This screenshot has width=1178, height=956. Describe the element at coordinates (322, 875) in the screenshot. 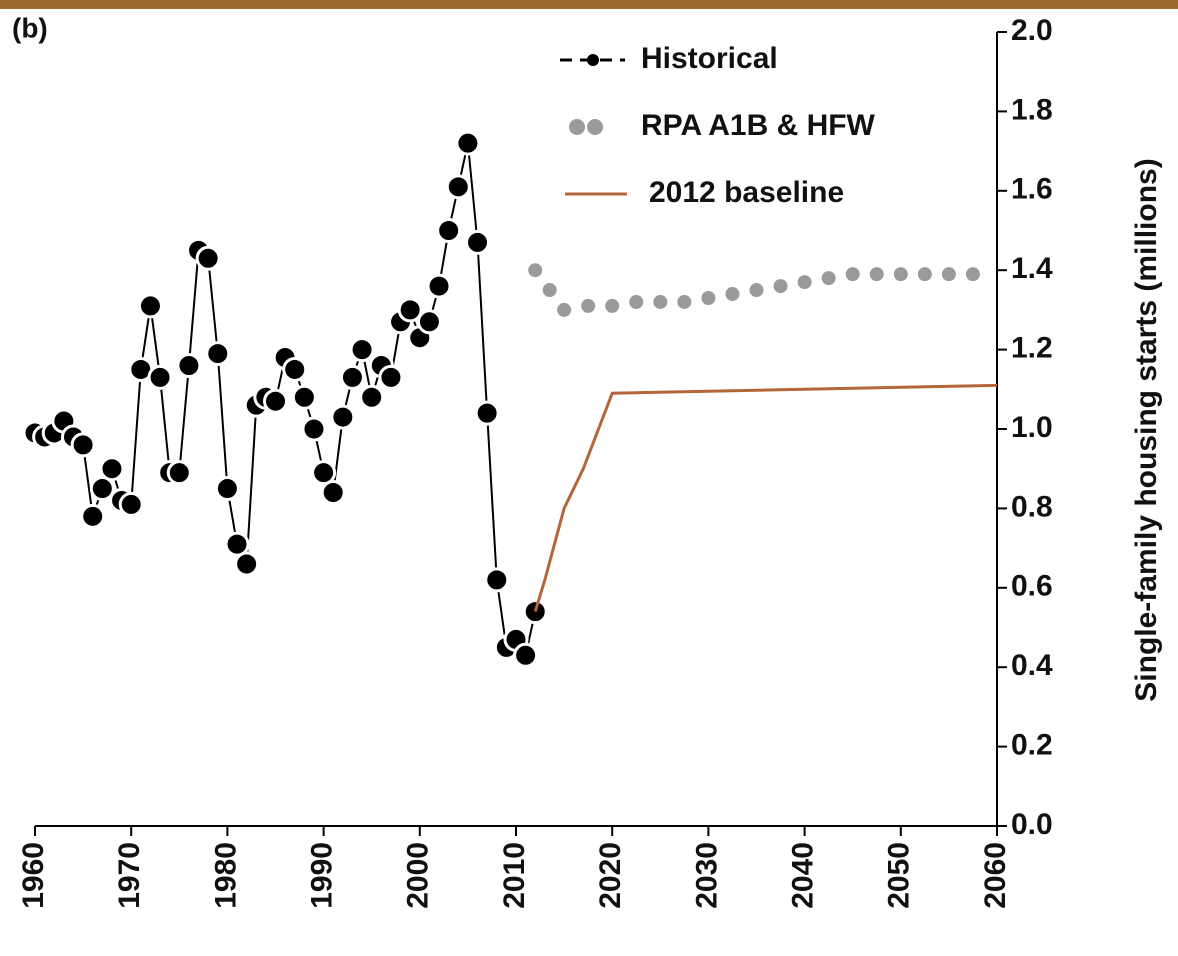

I see `x-tick-label: 1990` at that location.